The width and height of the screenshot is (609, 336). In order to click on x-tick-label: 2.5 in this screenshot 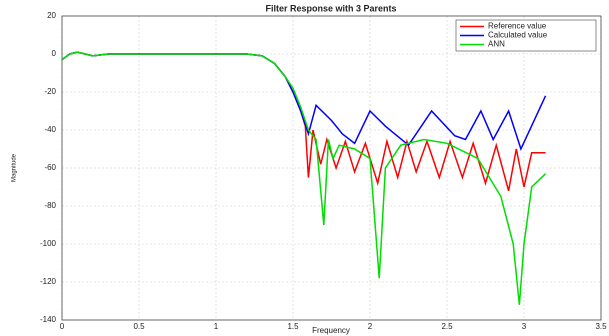, I will do `click(447, 326)`.